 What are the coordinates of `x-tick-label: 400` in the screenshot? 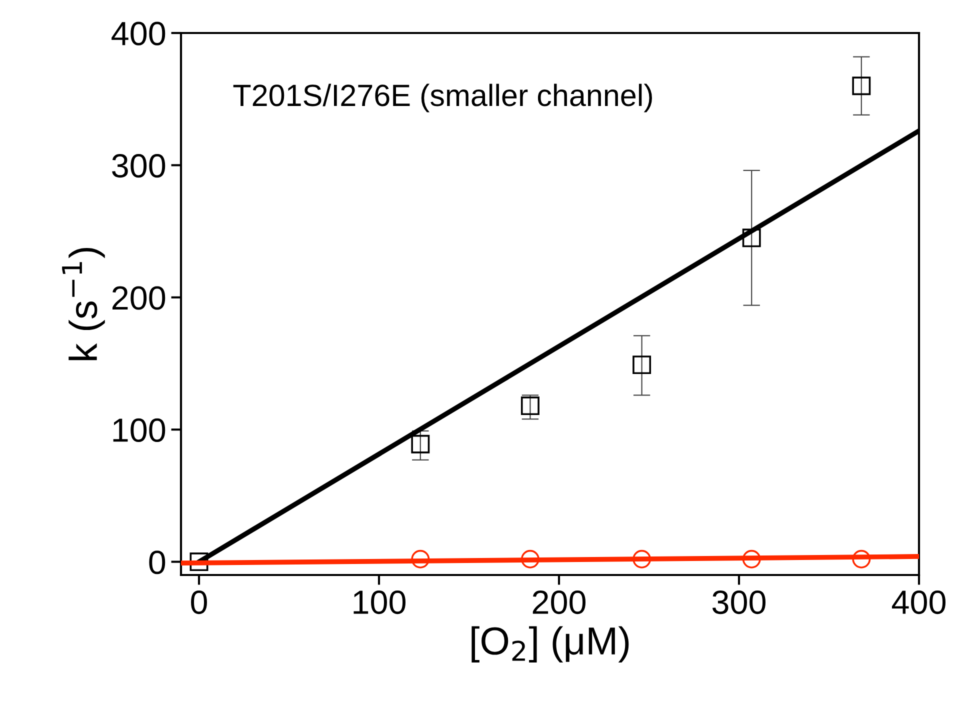 It's located at (919, 602).